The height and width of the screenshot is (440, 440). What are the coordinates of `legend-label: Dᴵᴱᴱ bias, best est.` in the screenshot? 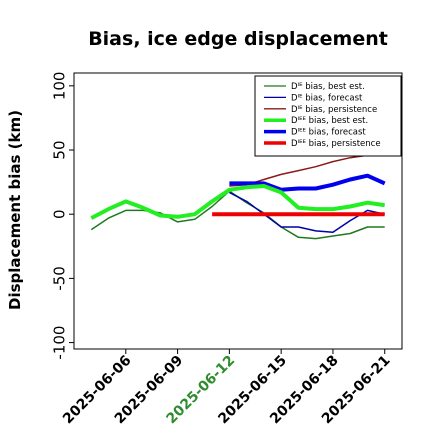 It's located at (329, 121).